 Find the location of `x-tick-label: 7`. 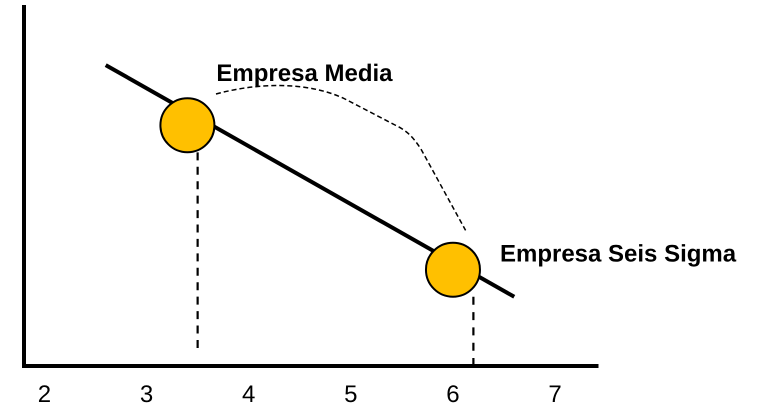

x-tick-label: 7 is located at coordinates (555, 393).